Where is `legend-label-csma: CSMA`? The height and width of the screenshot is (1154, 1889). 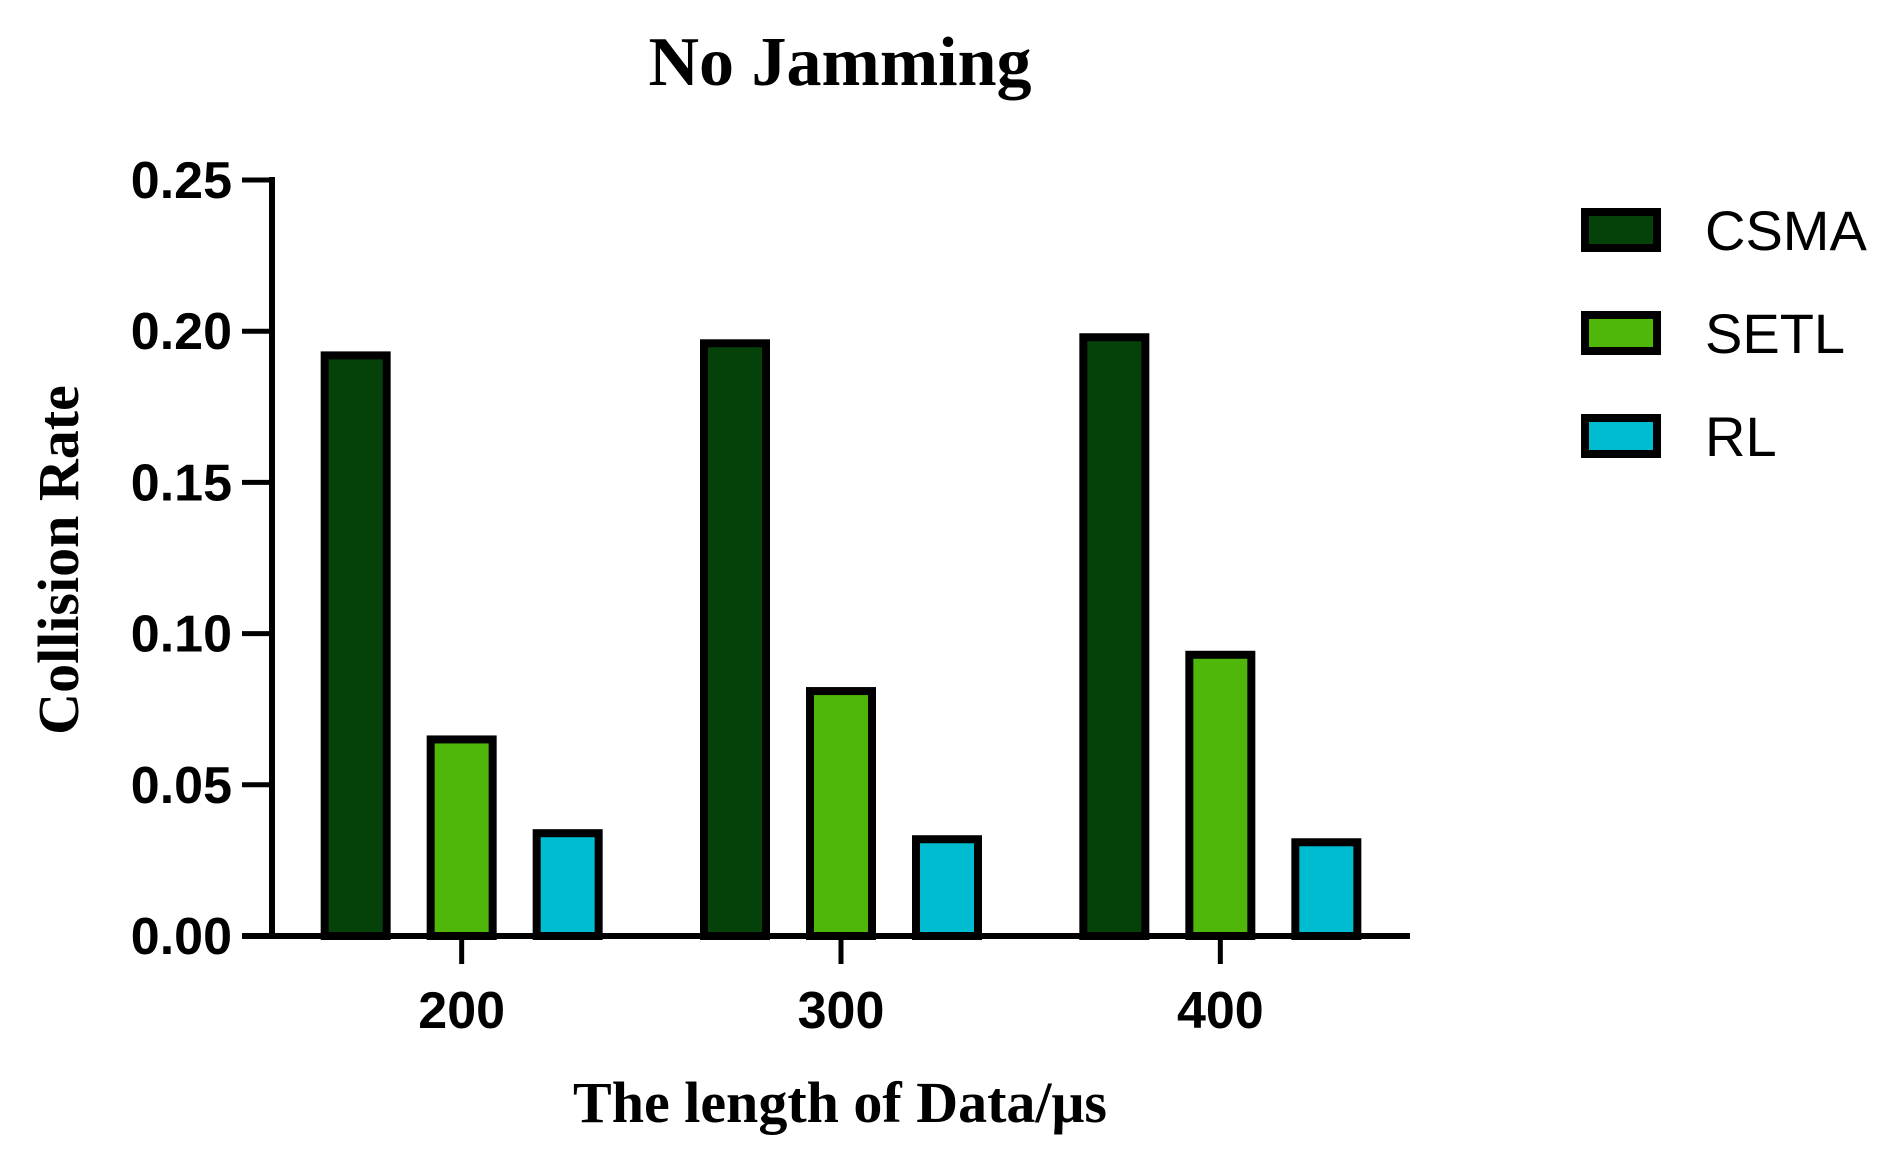
legend-label-csma: CSMA is located at coordinates (1786, 230).